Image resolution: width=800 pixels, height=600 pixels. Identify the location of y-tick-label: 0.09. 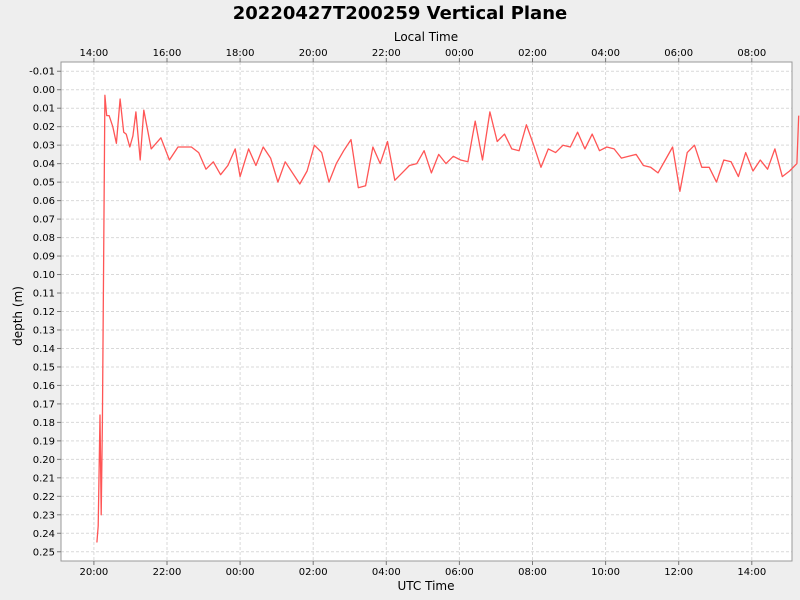
(44, 257).